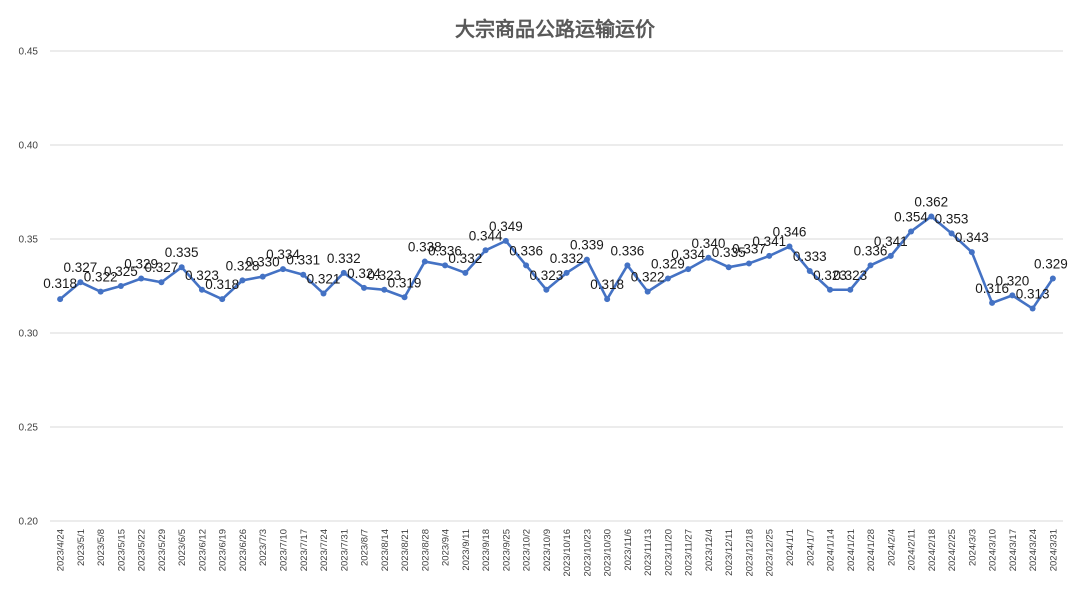  What do you see at coordinates (223, 550) in the screenshot?
I see `x-tick-label: 2023/6/19` at bounding box center [223, 550].